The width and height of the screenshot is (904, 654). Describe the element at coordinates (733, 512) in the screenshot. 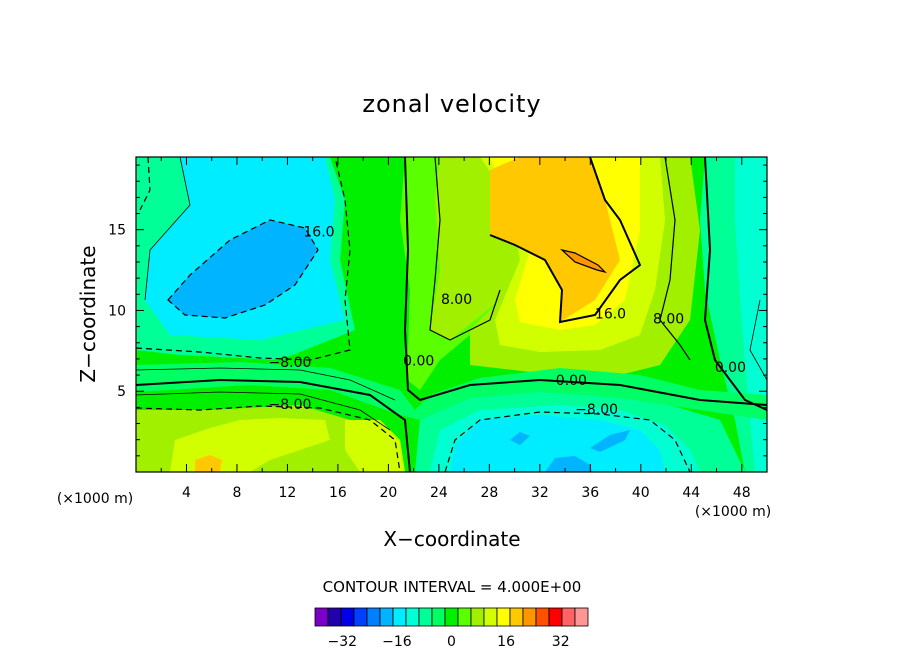

I see `x-unit-right: (×1000 m)` at that location.